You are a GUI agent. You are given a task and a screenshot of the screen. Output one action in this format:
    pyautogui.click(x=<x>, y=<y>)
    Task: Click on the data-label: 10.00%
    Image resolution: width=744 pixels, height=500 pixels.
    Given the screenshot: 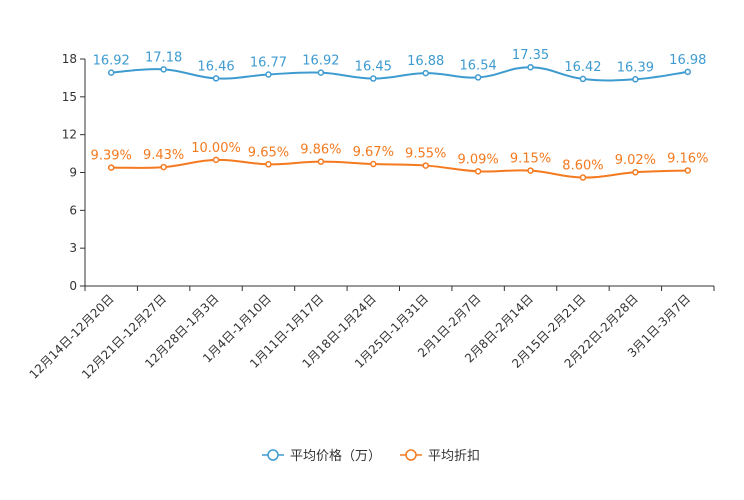 What is the action you would take?
    pyautogui.click(x=216, y=148)
    